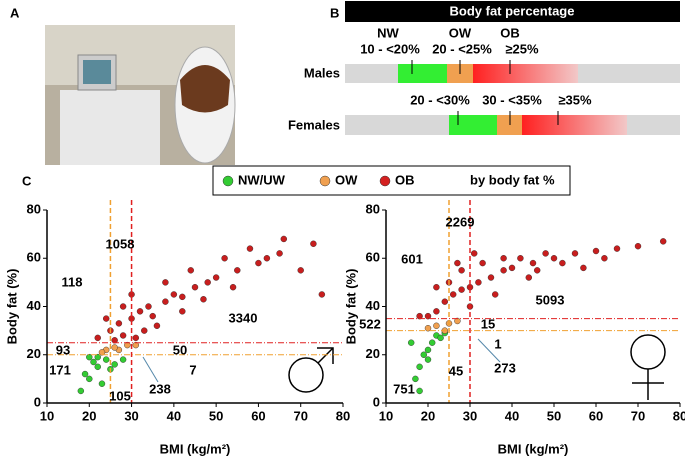 This screenshot has width=685, height=471. What do you see at coordinates (512, 71) in the screenshot?
I see `males-bar` at bounding box center [512, 71].